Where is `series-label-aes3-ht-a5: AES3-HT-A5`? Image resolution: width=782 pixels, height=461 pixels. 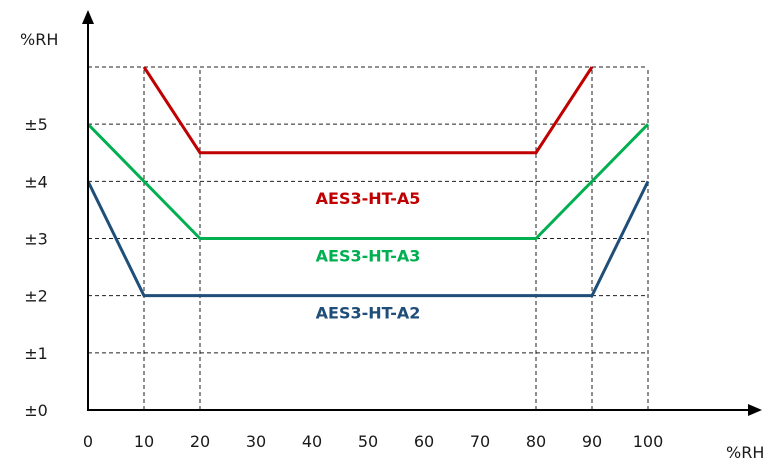 series-label-aes3-ht-a5: AES3-HT-A5 is located at coordinates (368, 198).